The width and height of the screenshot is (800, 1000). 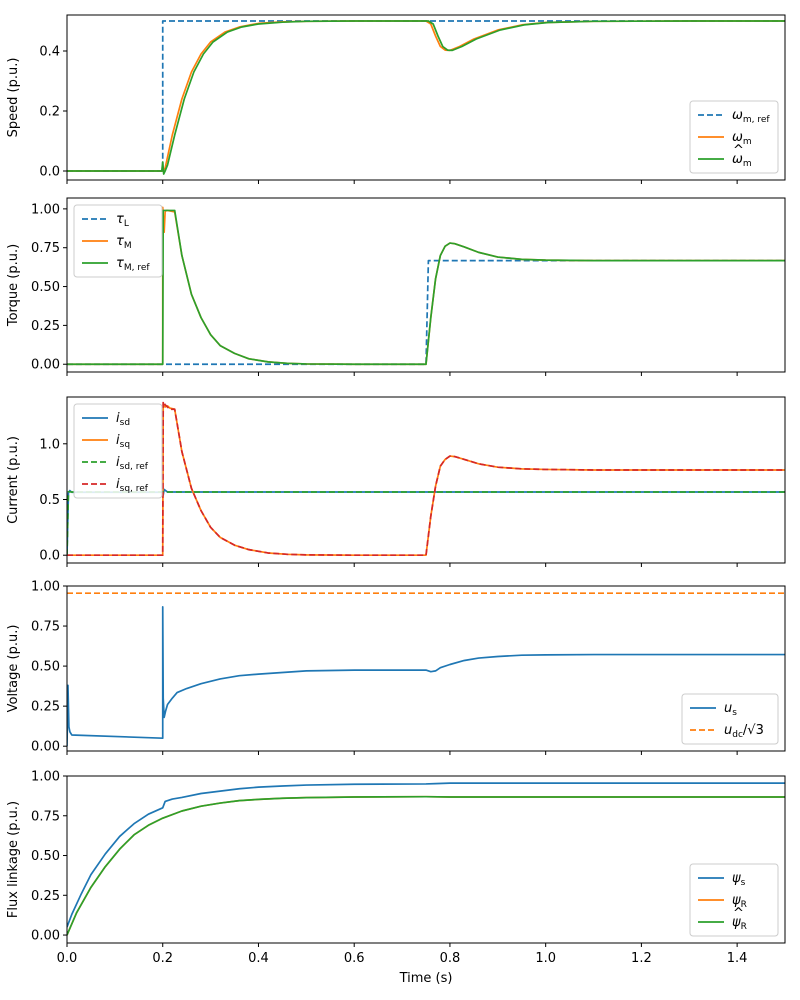 What do you see at coordinates (49, 500) in the screenshot?
I see `y-tick-label: 0.5` at bounding box center [49, 500].